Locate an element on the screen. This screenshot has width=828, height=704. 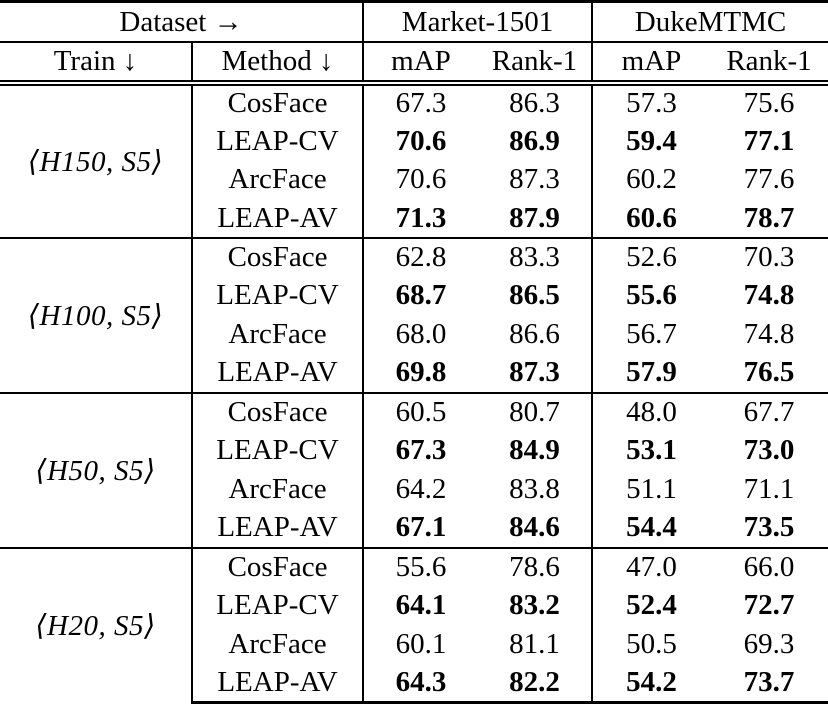
table-row: LEAP-AV 67.1 84.6 54.4 73.5 is located at coordinates (414, 528).